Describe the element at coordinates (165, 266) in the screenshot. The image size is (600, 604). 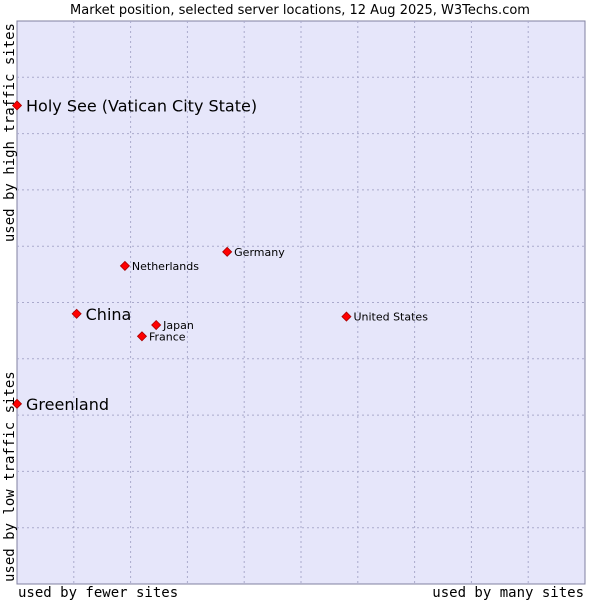
I see `point-label: Netherlands` at that location.